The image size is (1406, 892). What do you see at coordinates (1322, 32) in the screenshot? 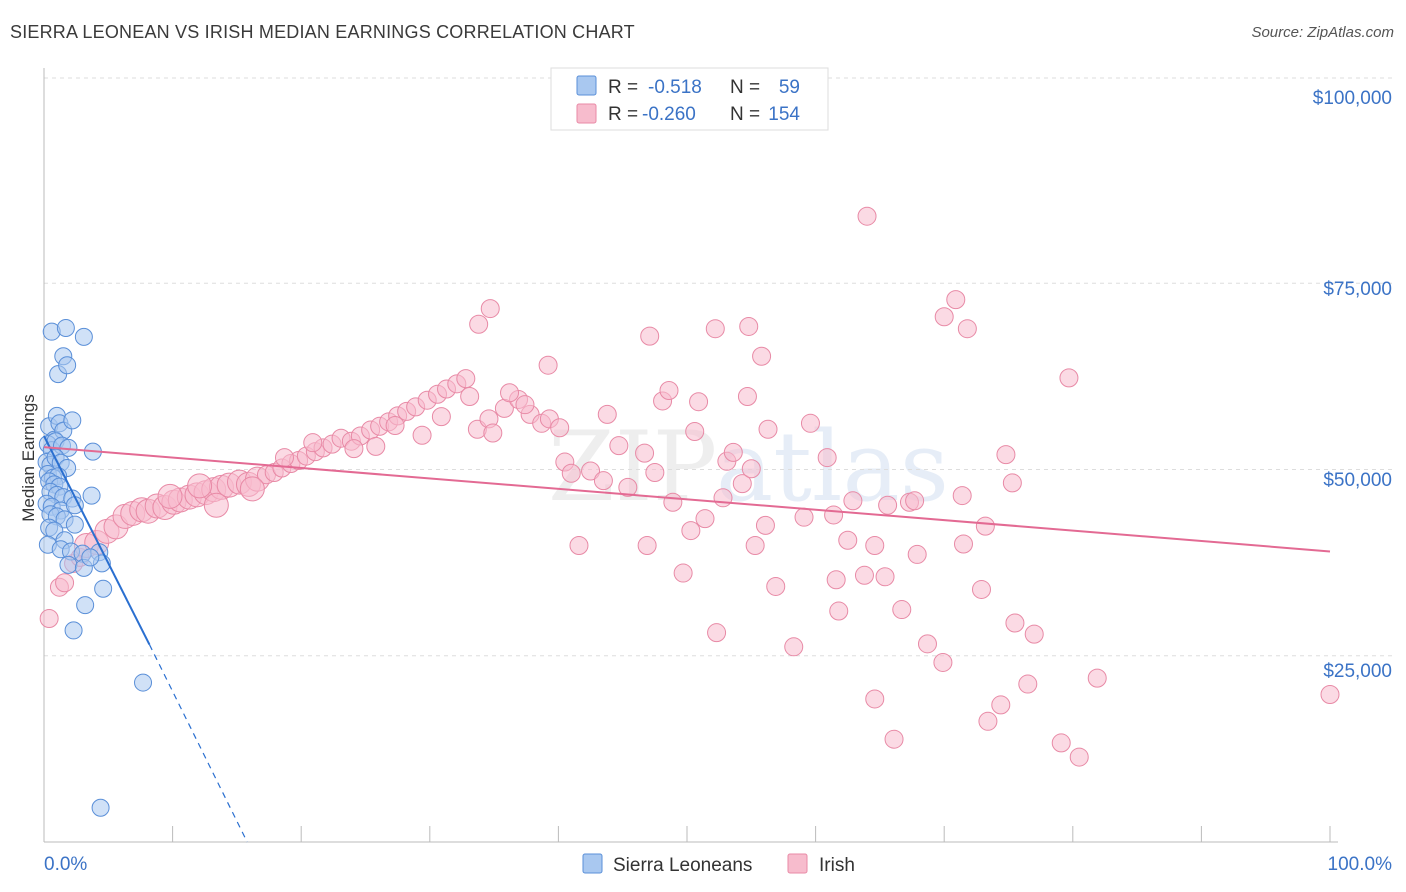
I see `source-credit: Source: ZipAtlas.com` at bounding box center [1322, 32].